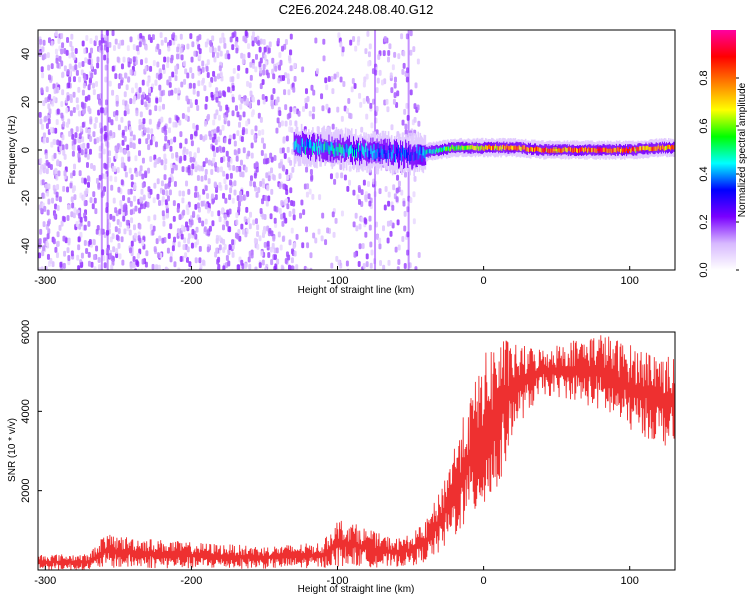 The image size is (750, 600). I want to click on snr-x-tick-label: -200, so click(191, 581).